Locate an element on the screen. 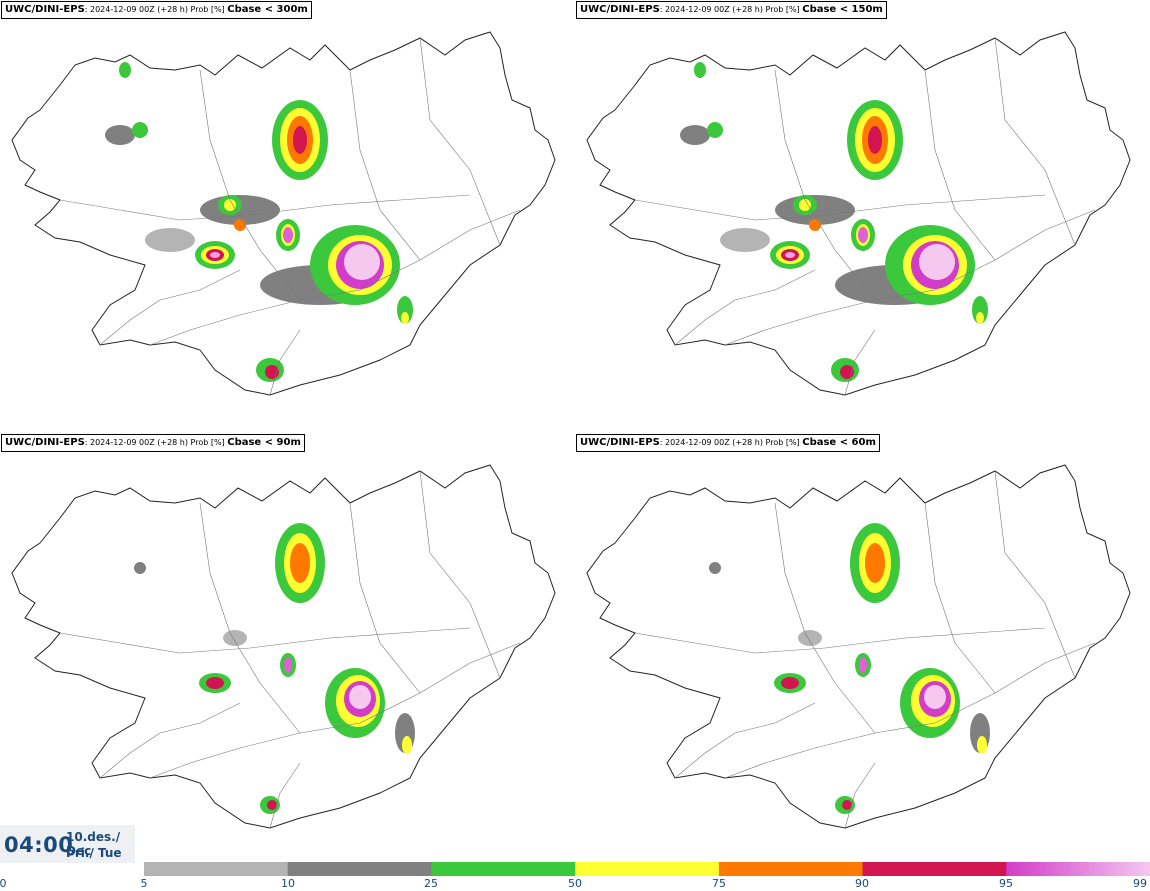  colorbar-tick: 75 is located at coordinates (719, 883).